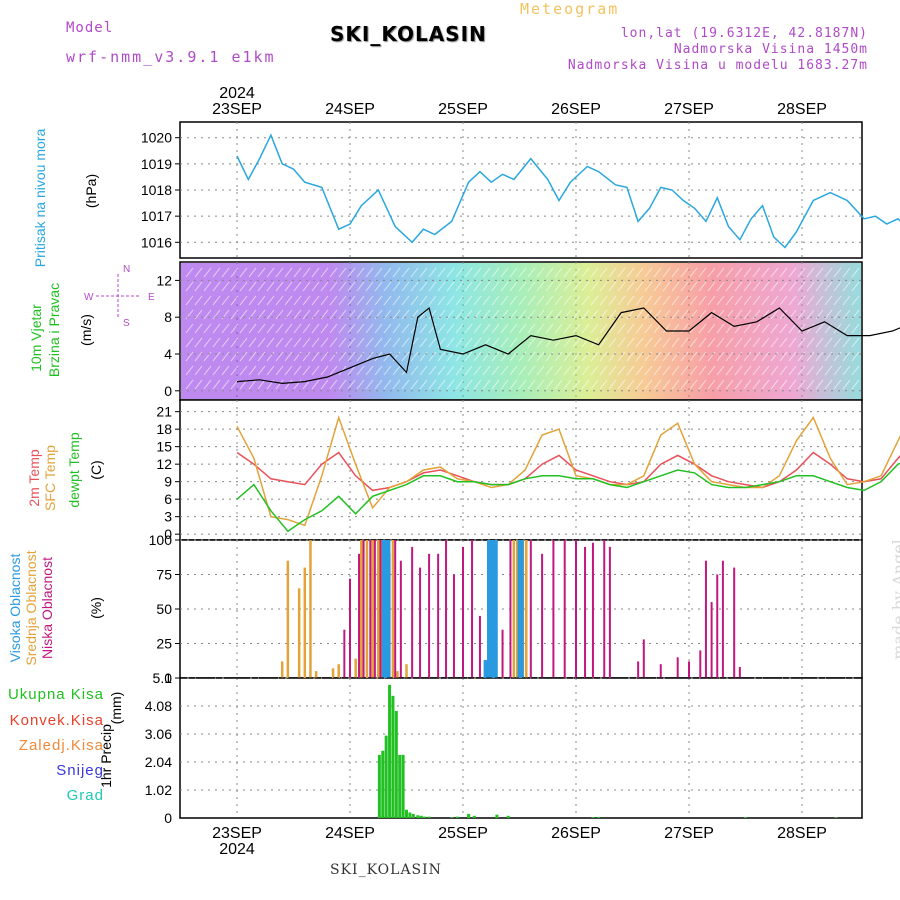 Image resolution: width=900 pixels, height=900 pixels. I want to click on legend-convective-rain: Konvek.Kisa, so click(56, 720).